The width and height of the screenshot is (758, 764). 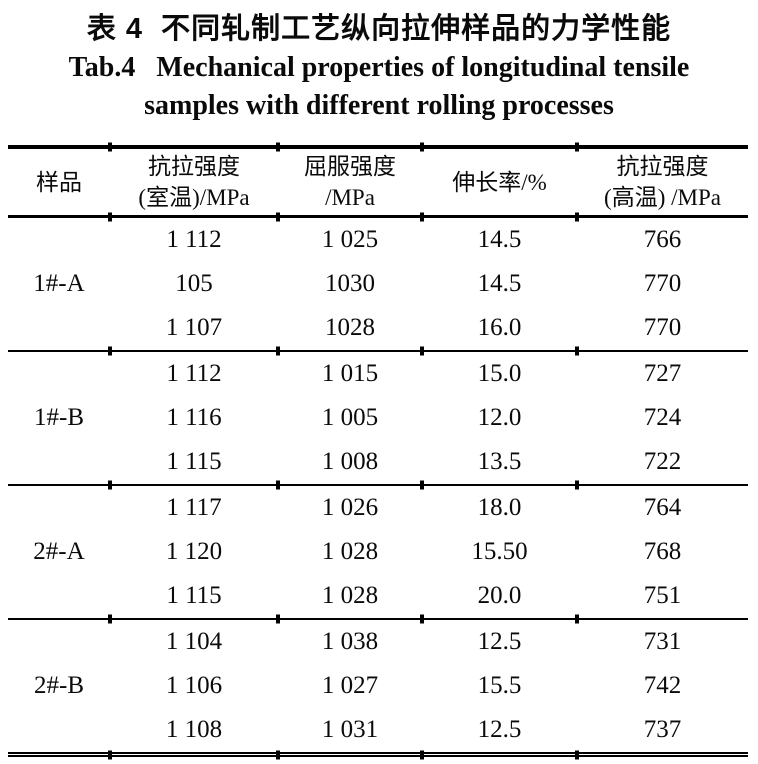 I want to click on header-sample-label: 样品, so click(x=59, y=182).